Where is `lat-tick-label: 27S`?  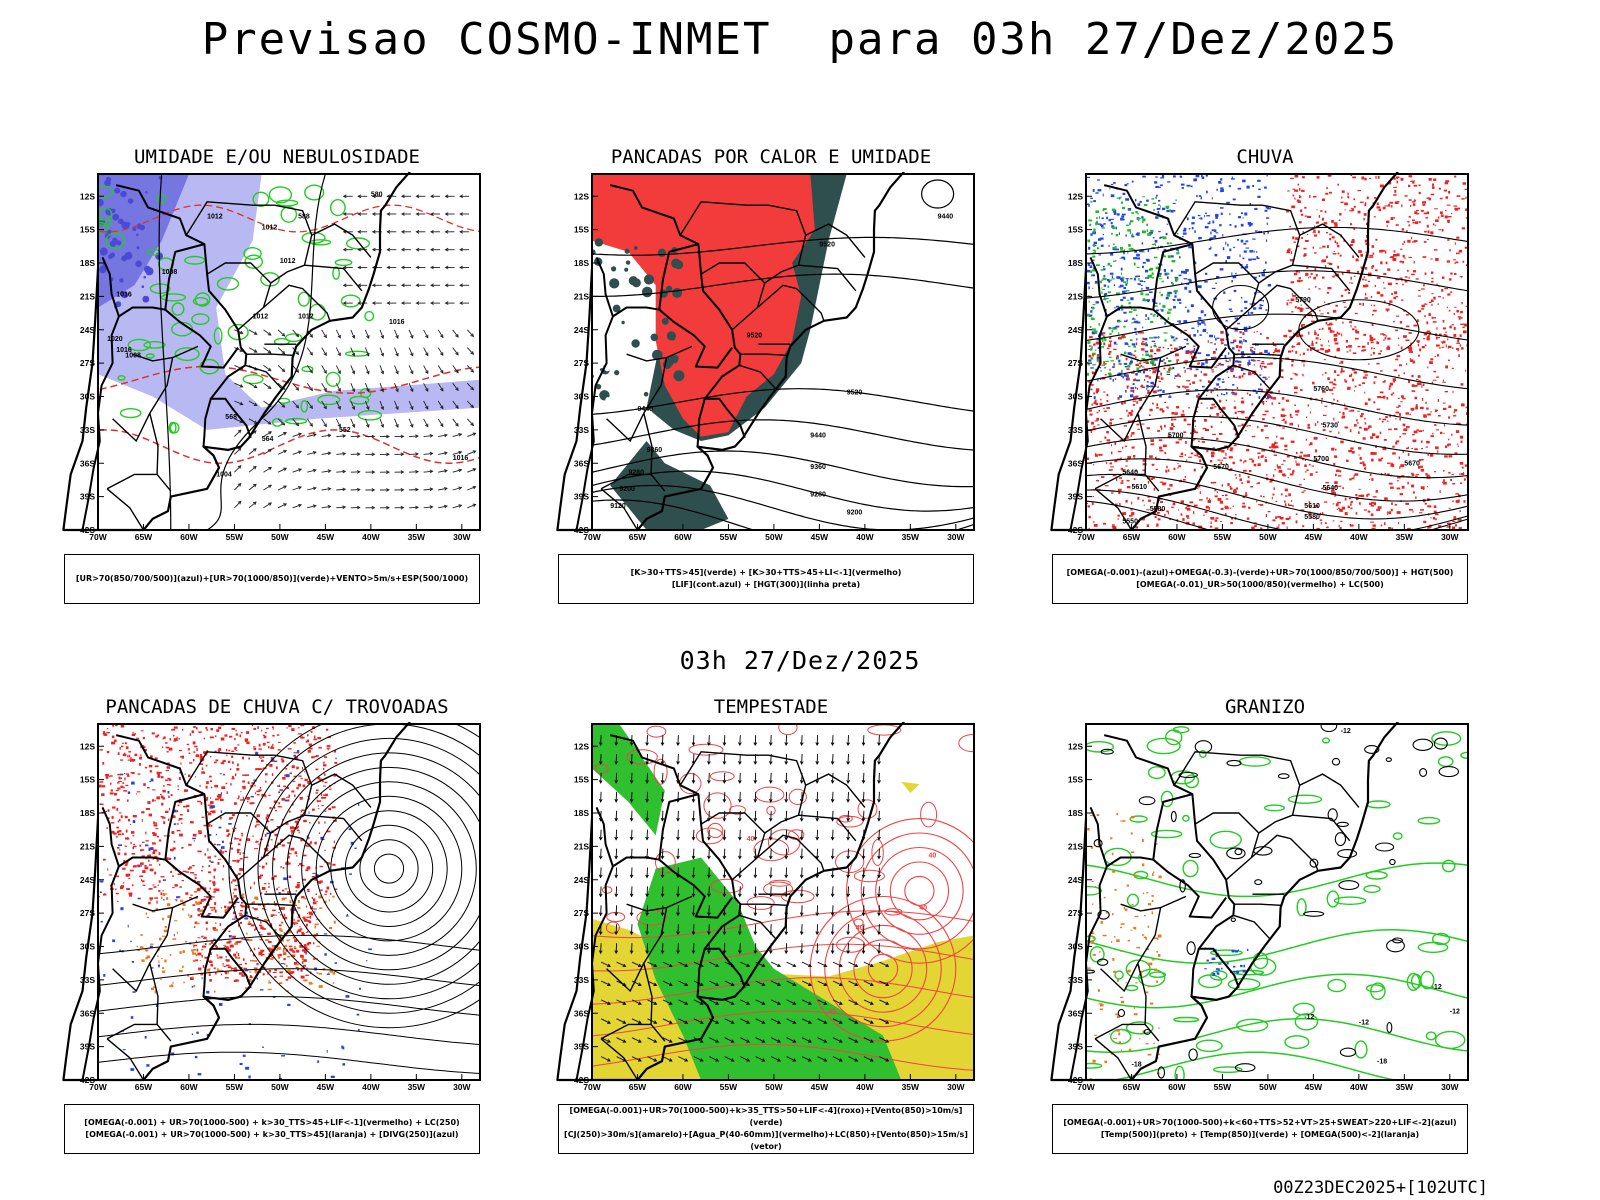 lat-tick-label: 27S is located at coordinates (87, 363).